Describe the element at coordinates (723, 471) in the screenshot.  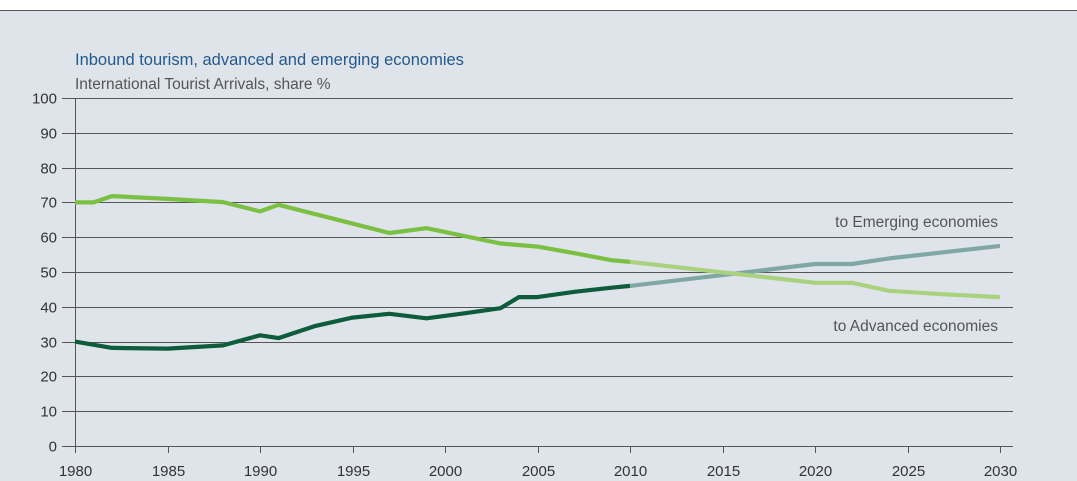
I see `x-tick-label: 2015` at that location.